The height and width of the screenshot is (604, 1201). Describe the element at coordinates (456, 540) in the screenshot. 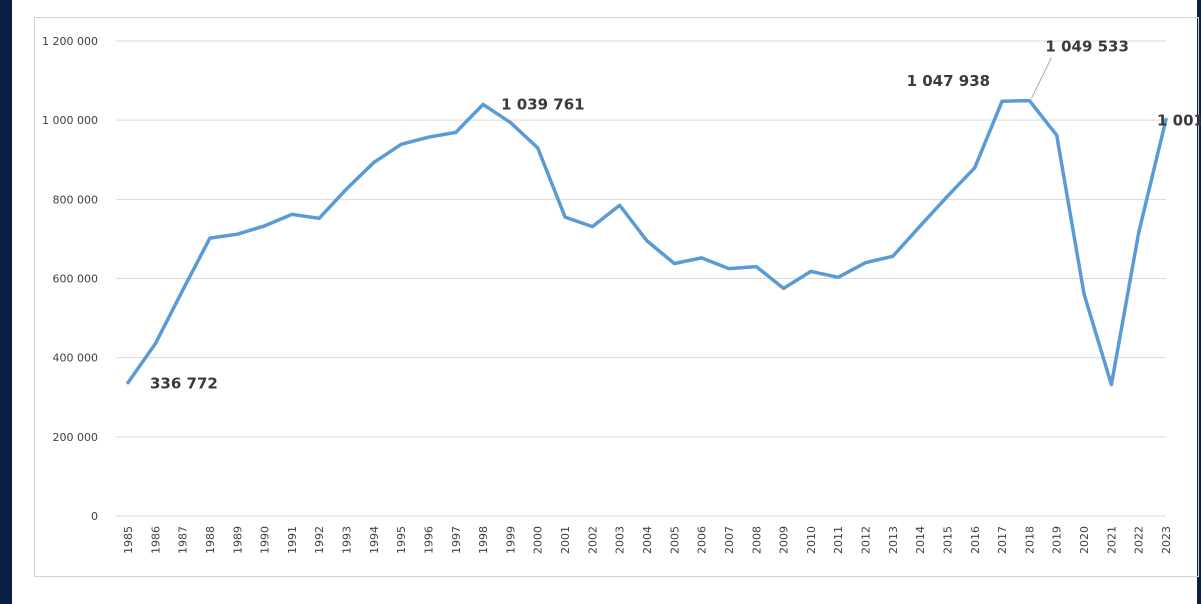

I see `x-tick-label: 1997` at that location.